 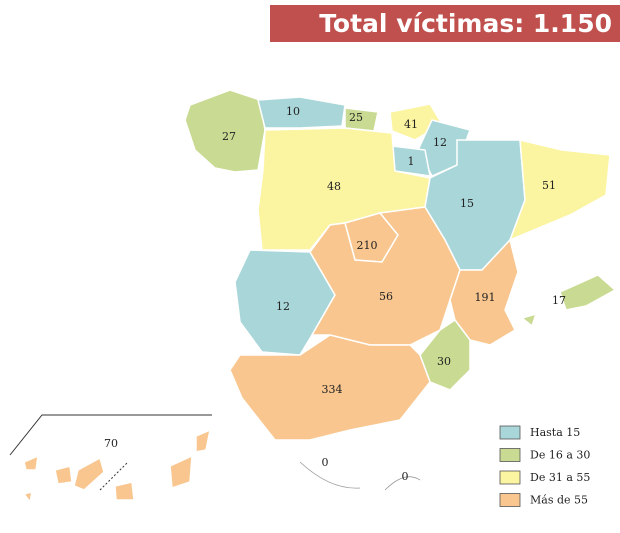 I want to click on region-value: 48, so click(x=334, y=186).